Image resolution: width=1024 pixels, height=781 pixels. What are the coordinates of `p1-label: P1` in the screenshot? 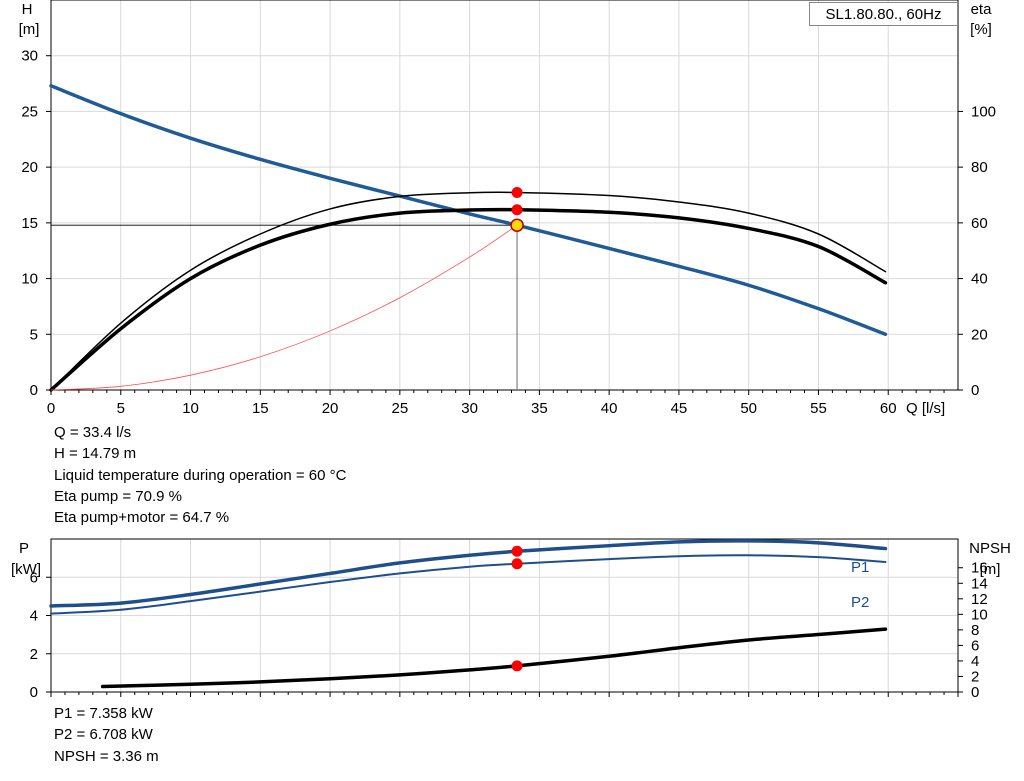 It's located at (860, 567).